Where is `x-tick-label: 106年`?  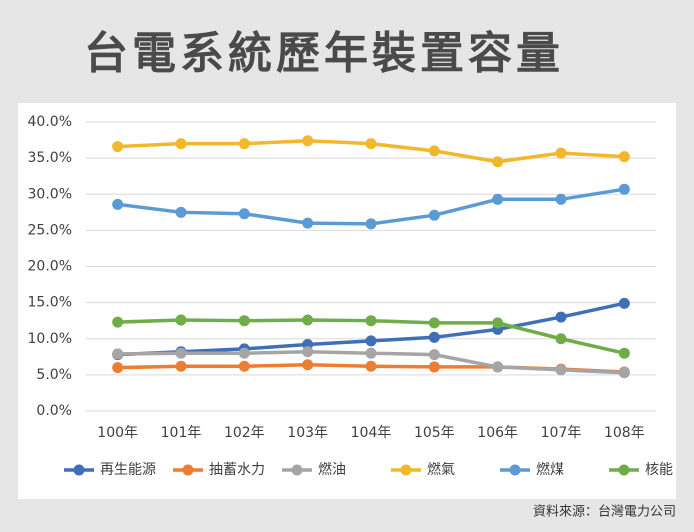 x-tick-label: 106年 is located at coordinates (497, 433).